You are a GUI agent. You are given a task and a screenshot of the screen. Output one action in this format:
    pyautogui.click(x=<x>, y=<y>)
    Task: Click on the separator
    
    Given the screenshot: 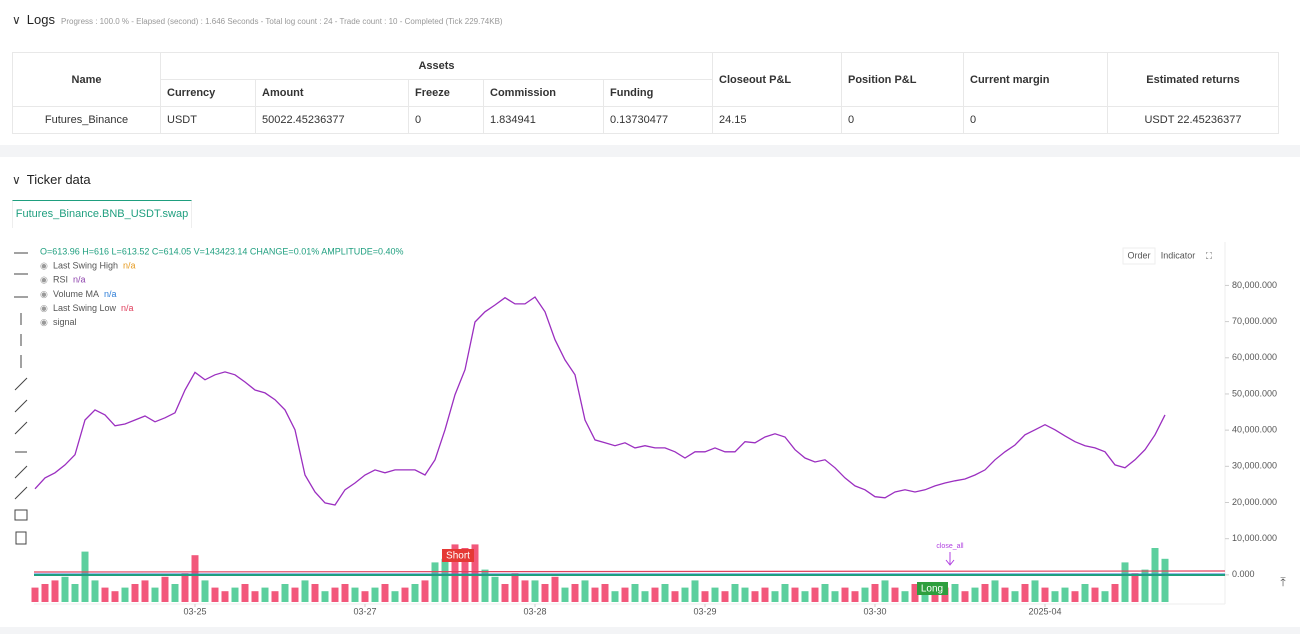 What is the action you would take?
    pyautogui.click(x=650, y=630)
    